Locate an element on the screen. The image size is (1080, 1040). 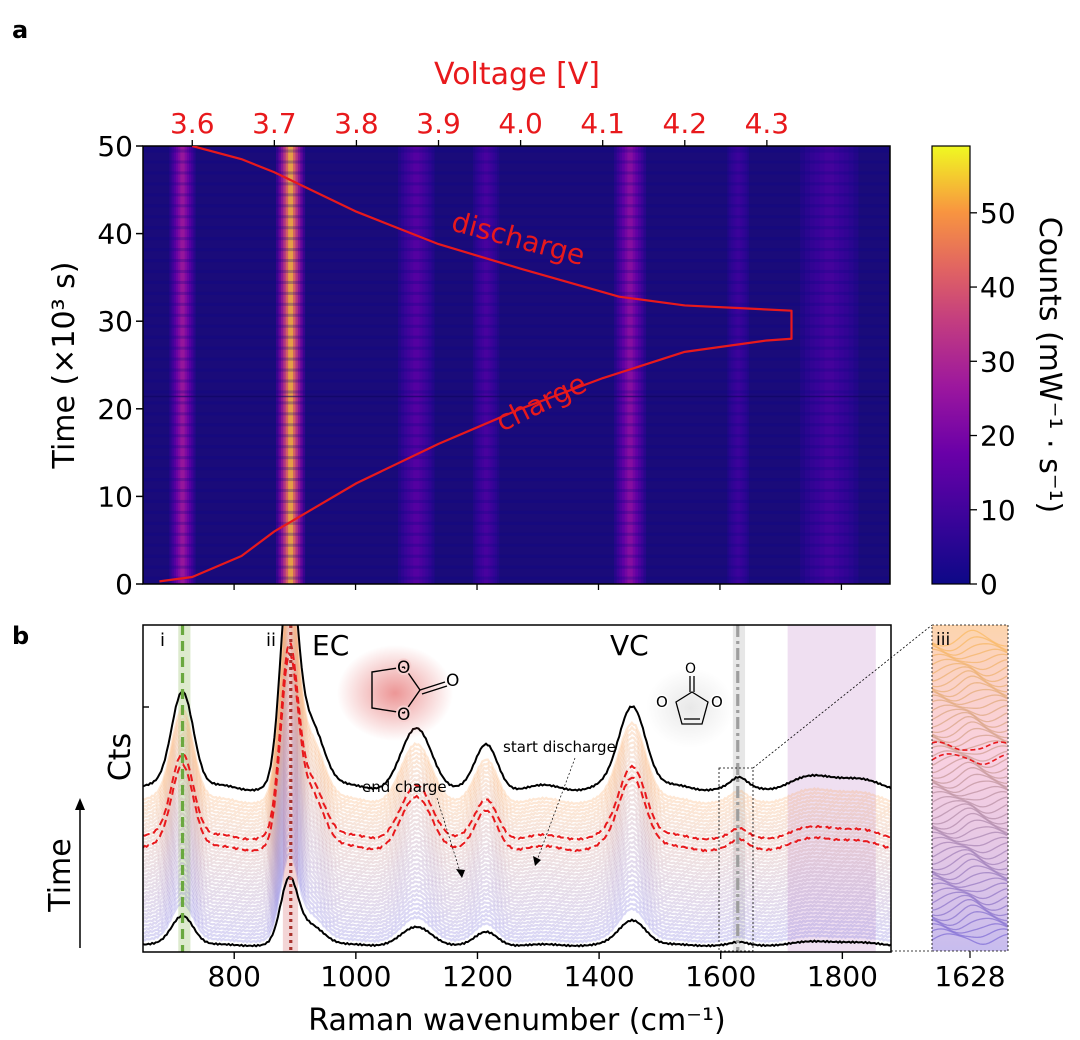
time-arrowhead is located at coordinates (80, 804).